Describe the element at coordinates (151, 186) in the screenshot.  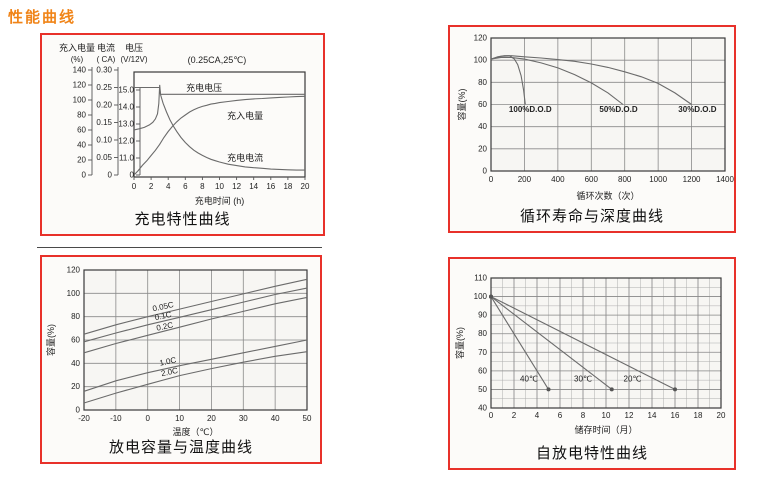
I see `svg-text: 2` at that location.